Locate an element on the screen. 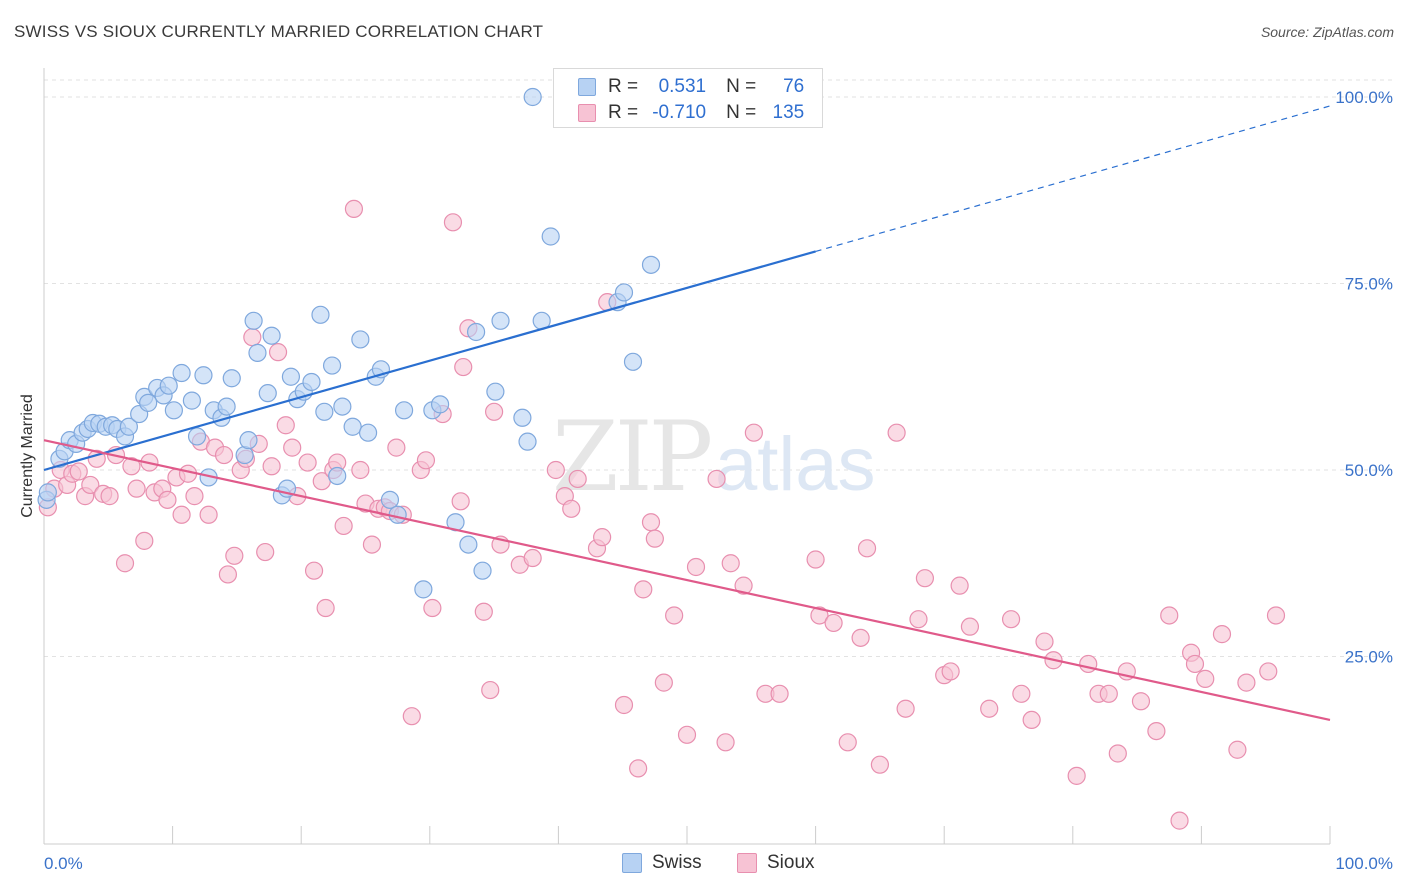 Image resolution: width=1406 pixels, height=892 pixels. x-tick-label-min: 0.0% is located at coordinates (63, 863).